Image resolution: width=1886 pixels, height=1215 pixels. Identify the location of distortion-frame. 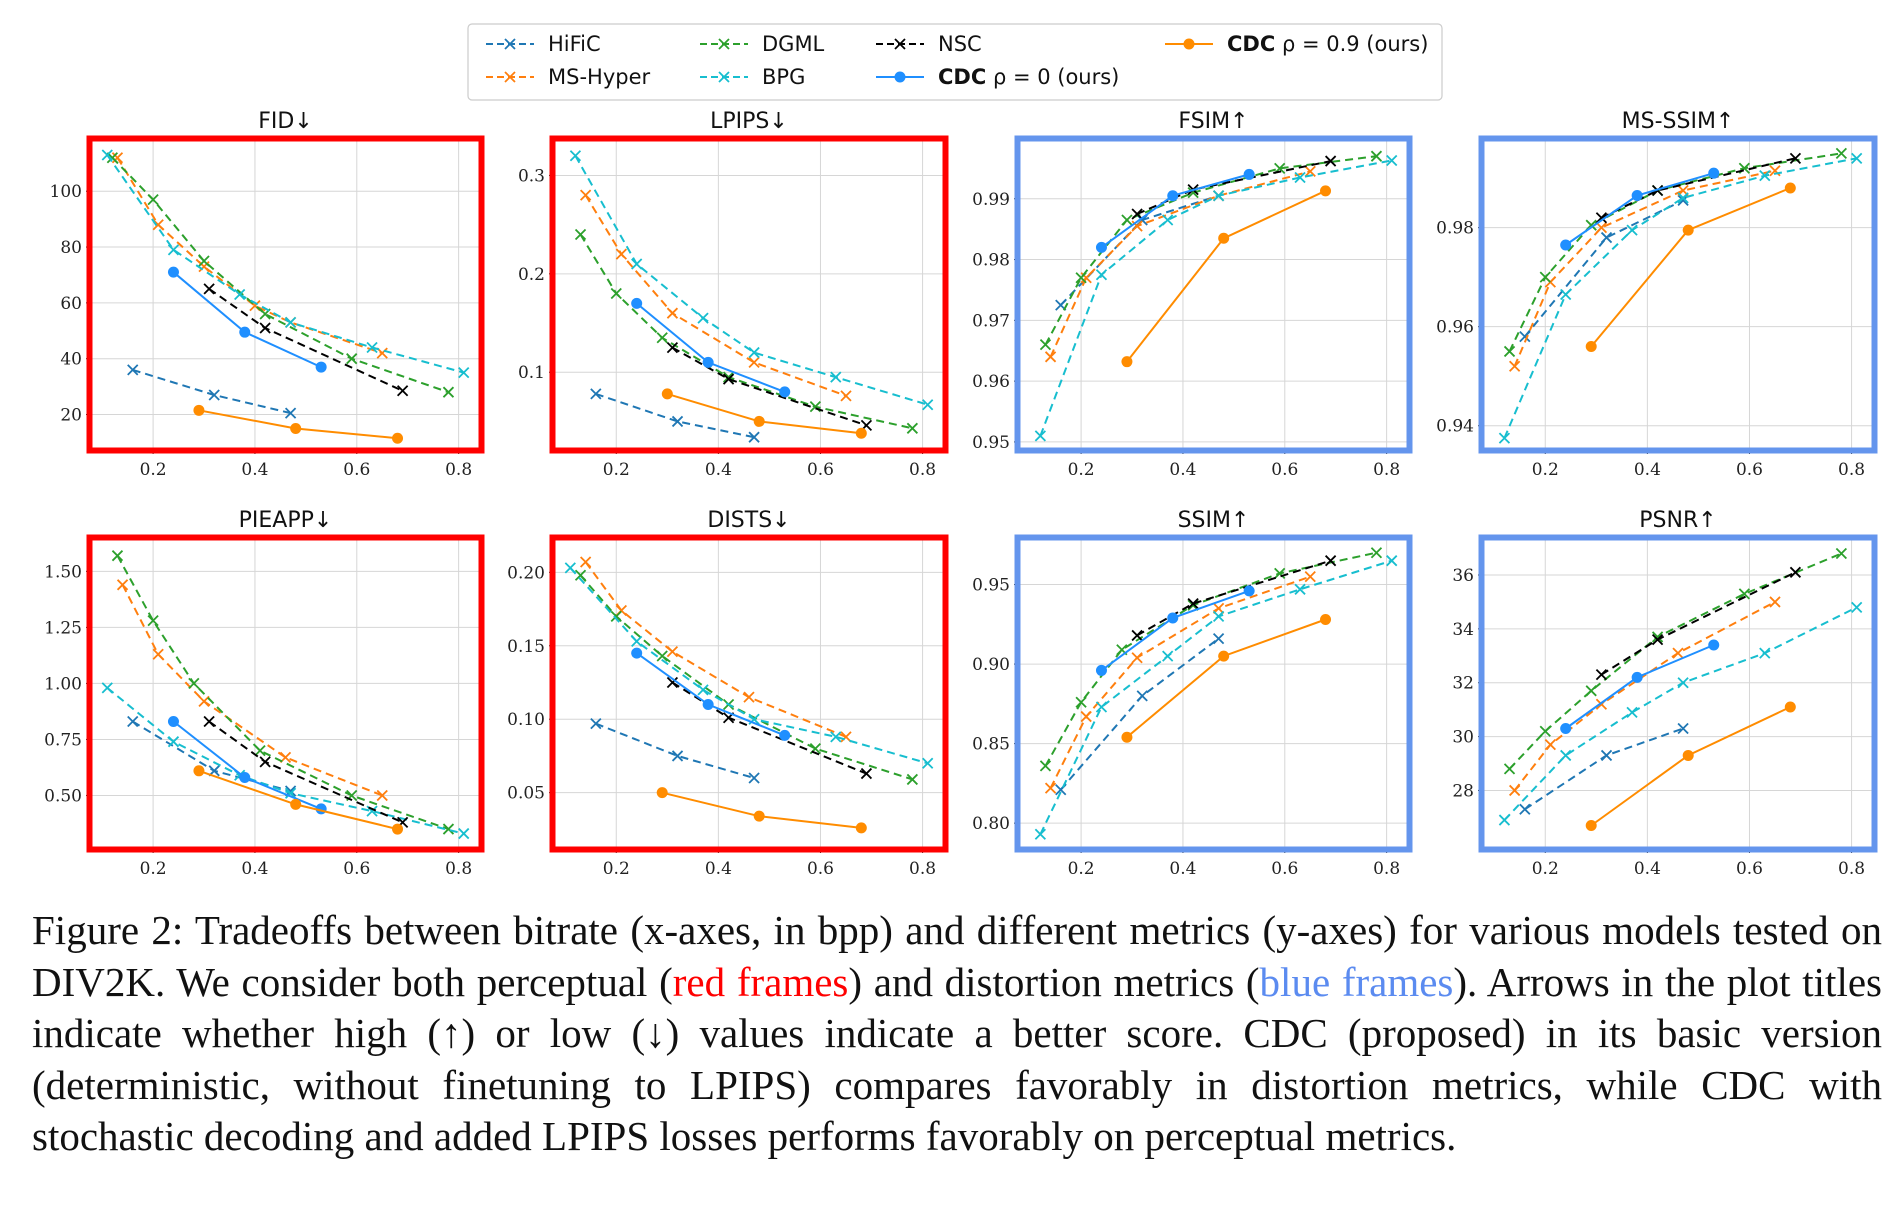
(1213, 693).